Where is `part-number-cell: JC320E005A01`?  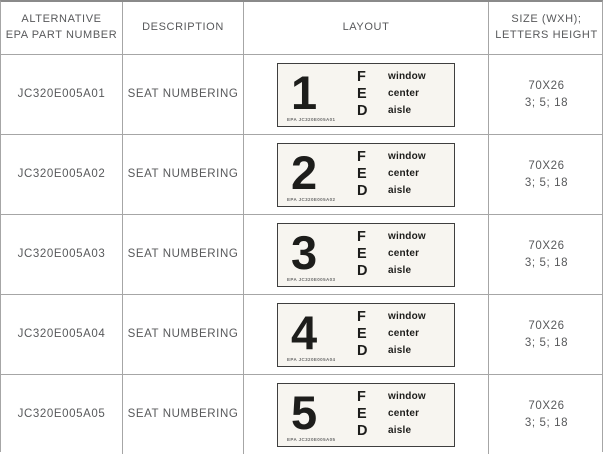
part-number-cell: JC320E005A01 is located at coordinates (62, 95).